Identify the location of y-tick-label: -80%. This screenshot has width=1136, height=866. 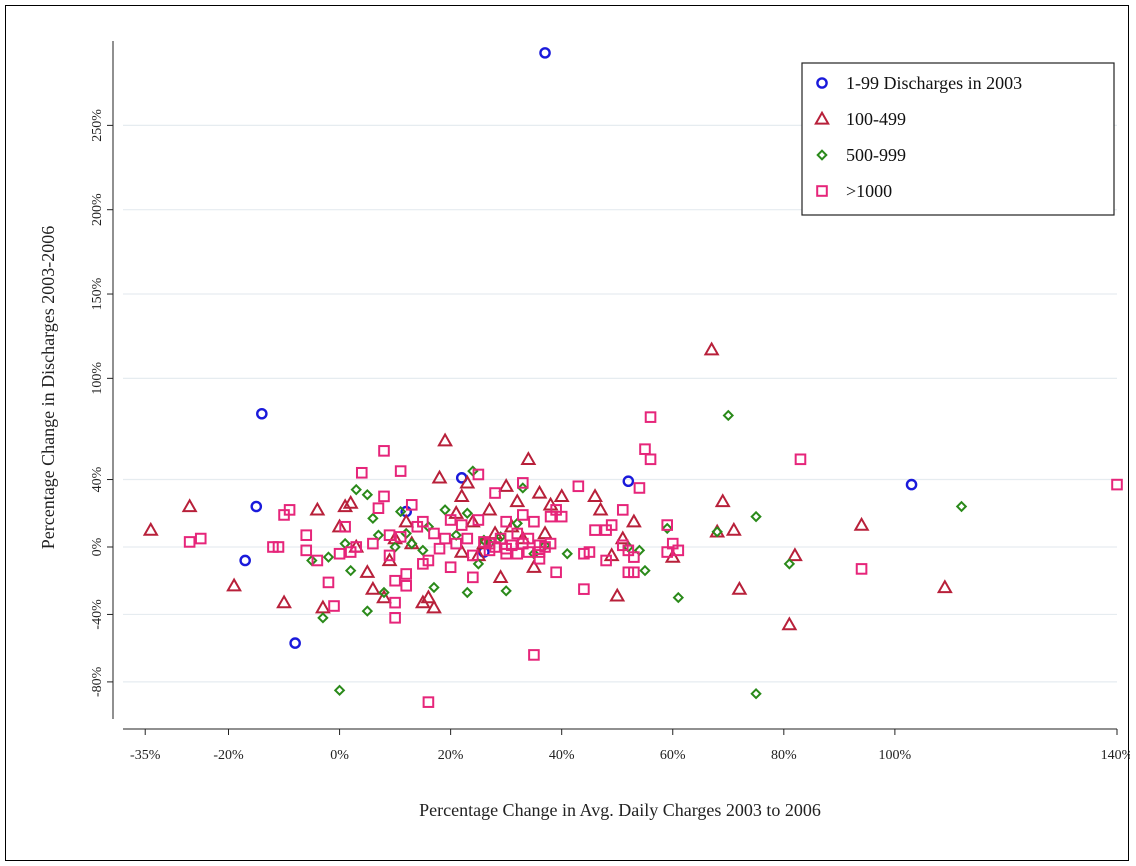
(97, 681).